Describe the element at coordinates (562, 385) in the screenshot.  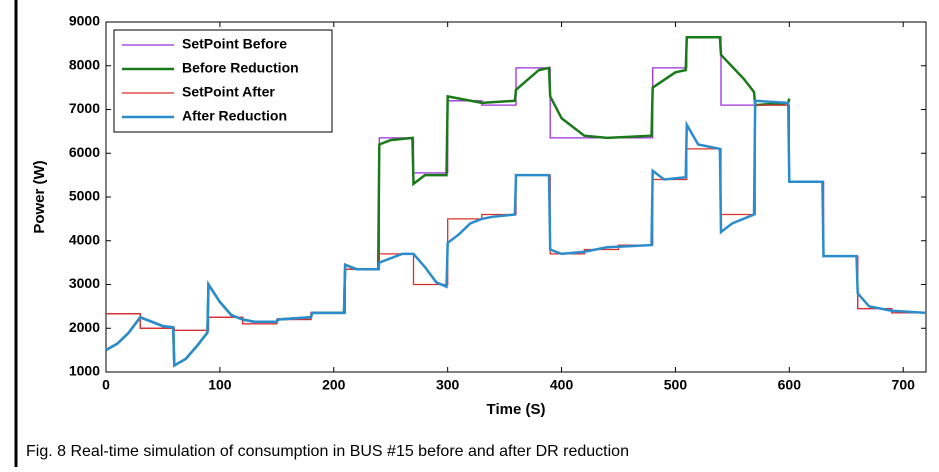
I see `x-tick-label: 400` at that location.